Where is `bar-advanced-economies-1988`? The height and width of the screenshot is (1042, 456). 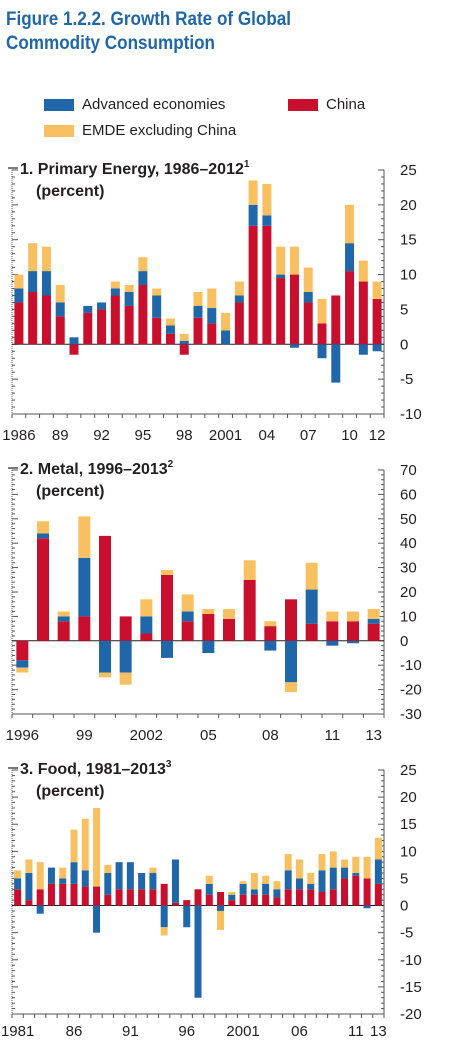 bar-advanced-economies-1988 is located at coordinates (97, 919).